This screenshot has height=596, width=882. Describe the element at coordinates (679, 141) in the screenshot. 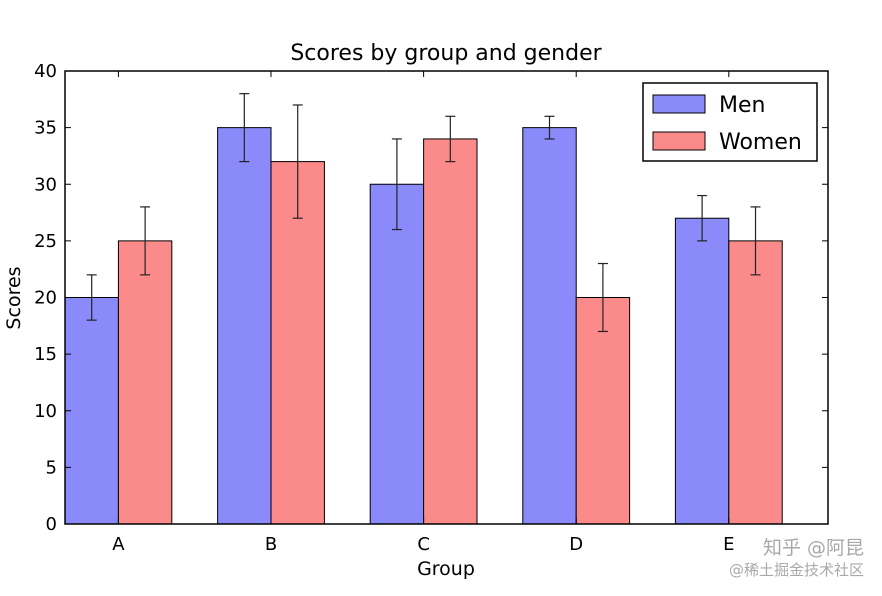

I see `legend-swatch-women` at that location.